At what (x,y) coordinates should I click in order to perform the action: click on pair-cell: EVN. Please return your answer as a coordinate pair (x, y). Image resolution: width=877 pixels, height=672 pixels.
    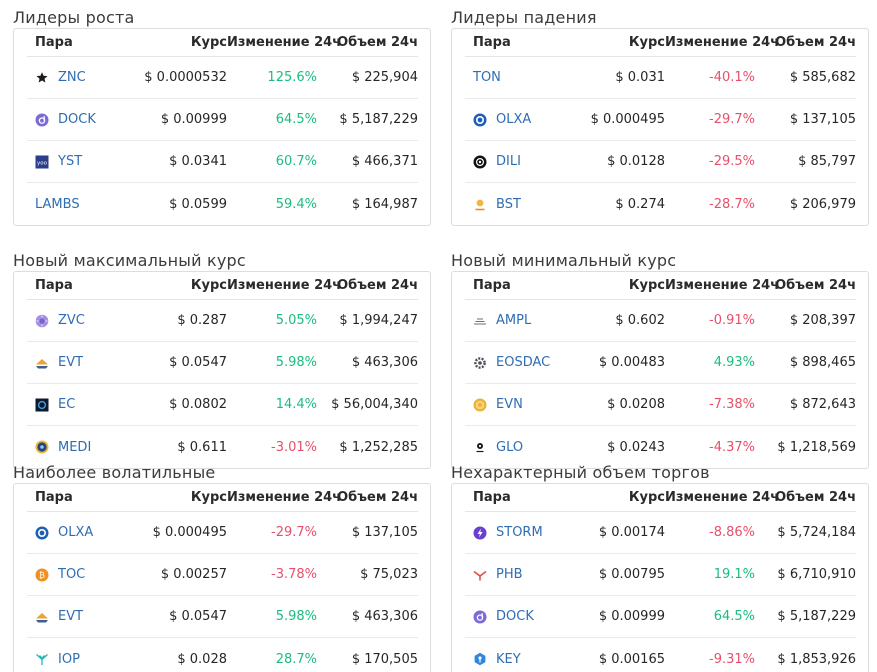
    Looking at the image, I should click on (515, 404).